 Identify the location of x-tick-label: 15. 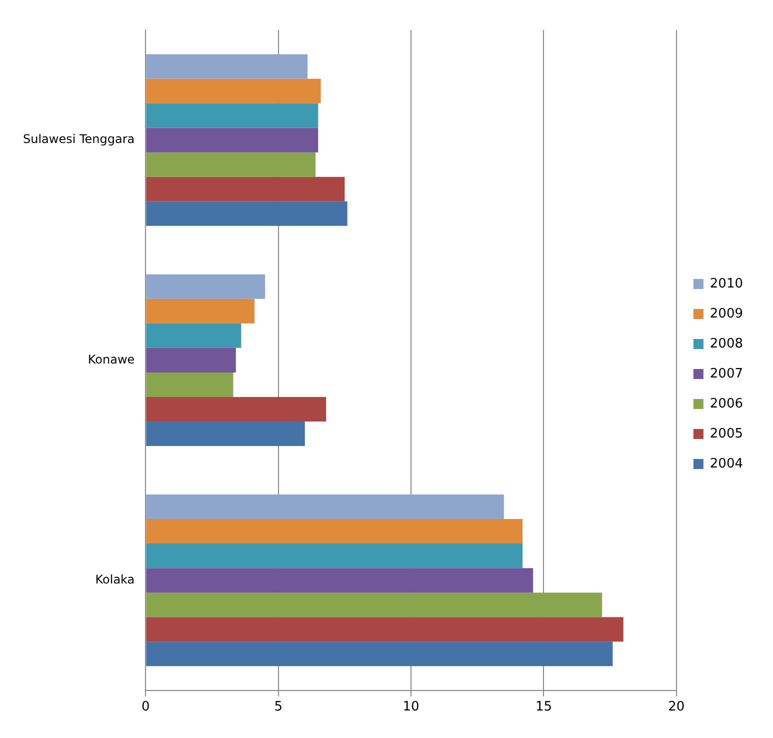
(543, 707).